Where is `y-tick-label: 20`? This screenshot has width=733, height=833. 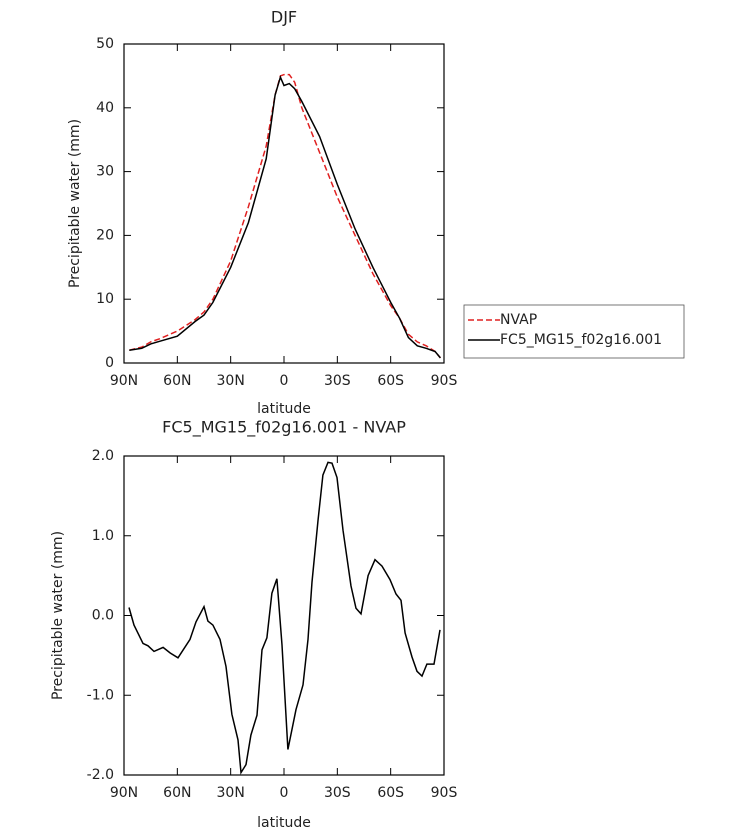 y-tick-label: 20 is located at coordinates (105, 235).